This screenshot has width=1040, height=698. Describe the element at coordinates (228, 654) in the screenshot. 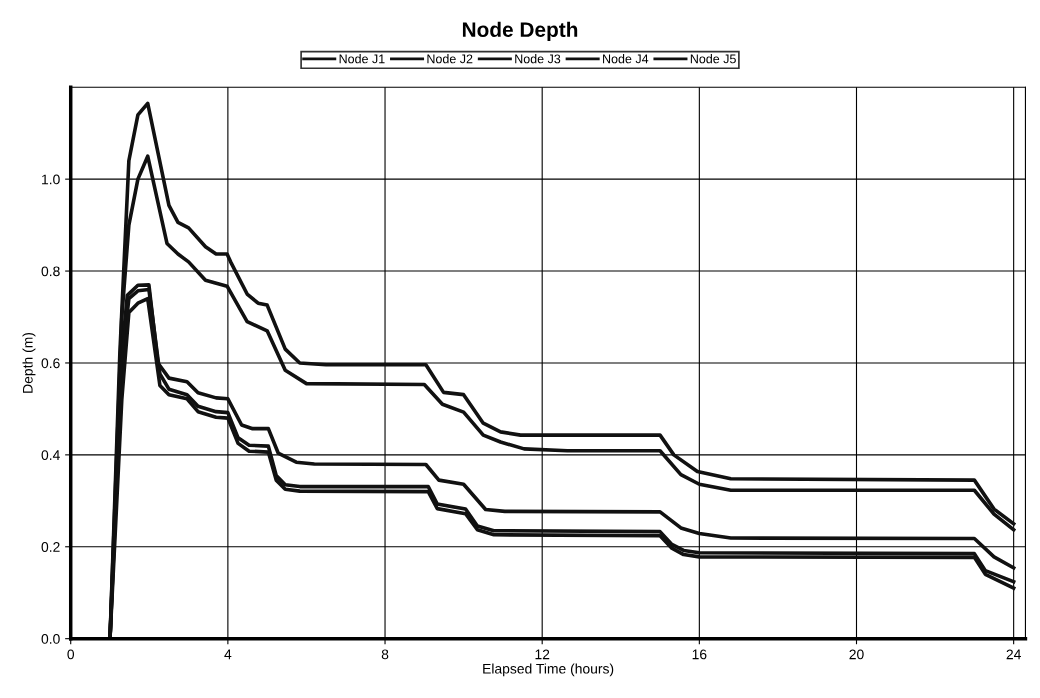

I see `x-tick-label: 4` at that location.